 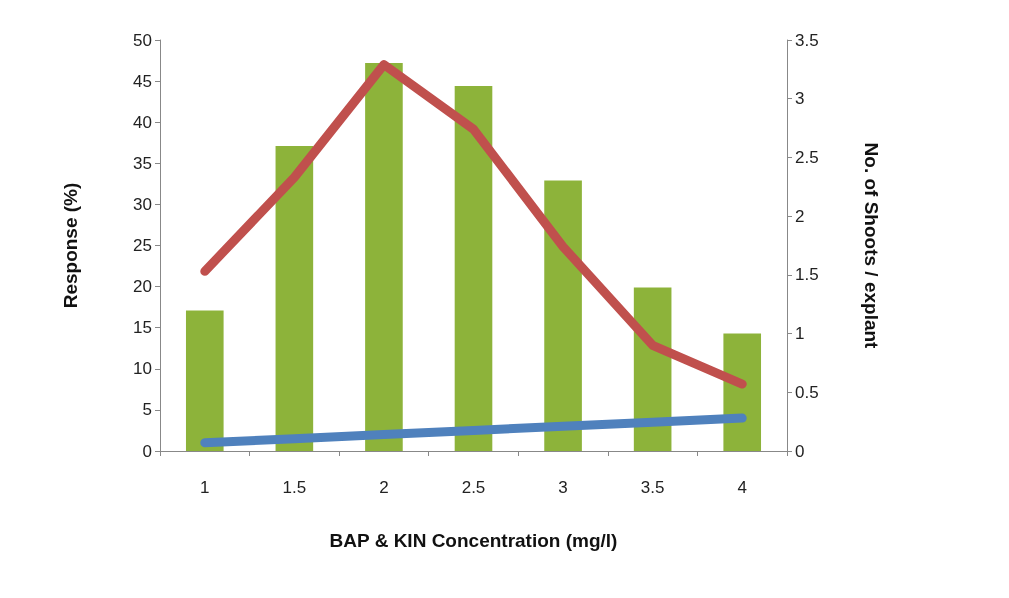 What do you see at coordinates (70, 245) in the screenshot?
I see `y-axis-title: Response (%)` at bounding box center [70, 245].